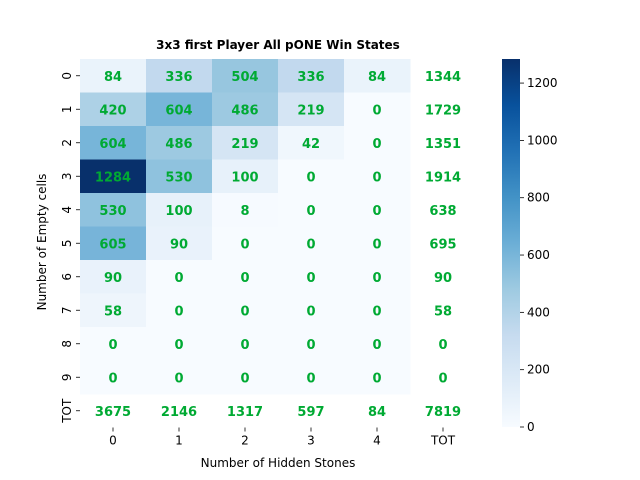  I want to click on cell-value-label: 3675, so click(113, 412).